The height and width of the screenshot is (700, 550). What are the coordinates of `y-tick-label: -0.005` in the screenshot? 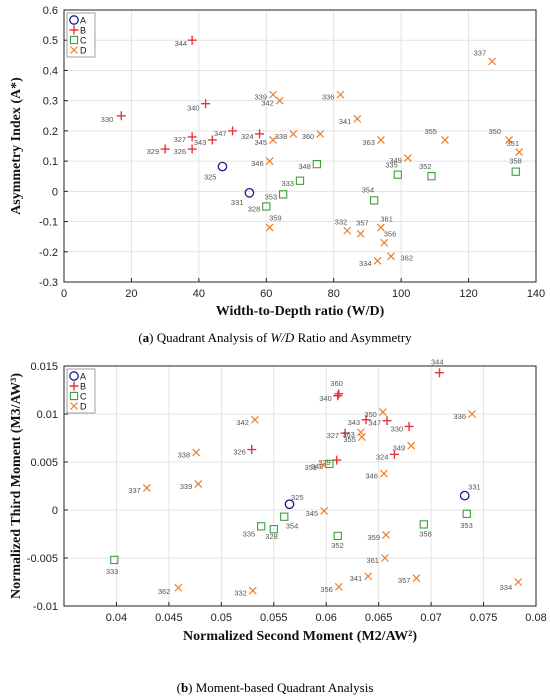 It's located at (42, 559).